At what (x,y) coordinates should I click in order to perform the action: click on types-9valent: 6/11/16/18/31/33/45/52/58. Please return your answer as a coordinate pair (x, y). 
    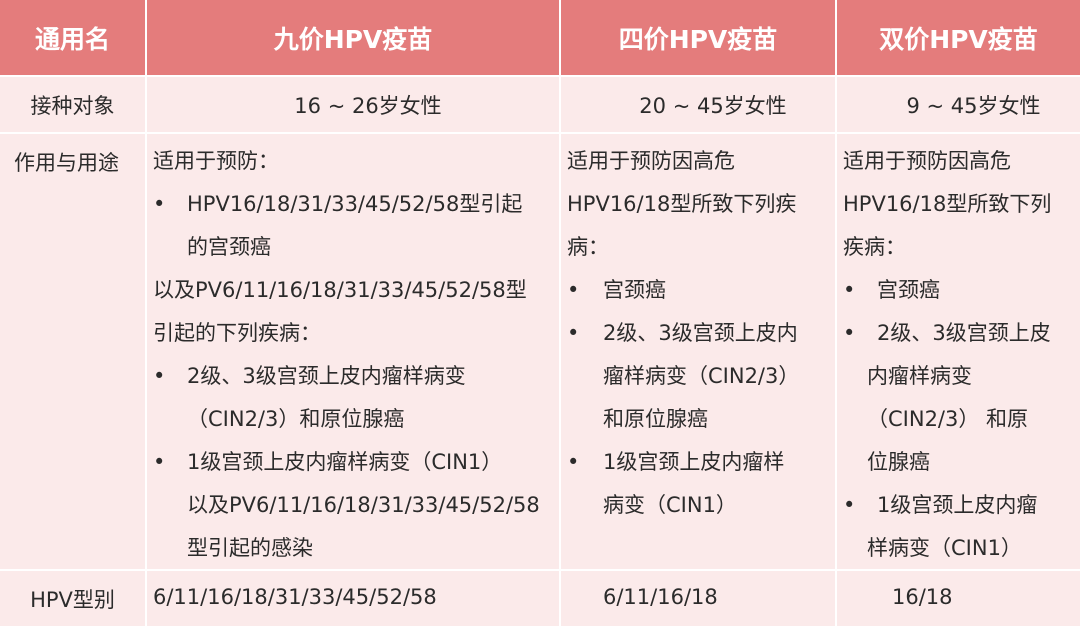
    Looking at the image, I should click on (353, 598).